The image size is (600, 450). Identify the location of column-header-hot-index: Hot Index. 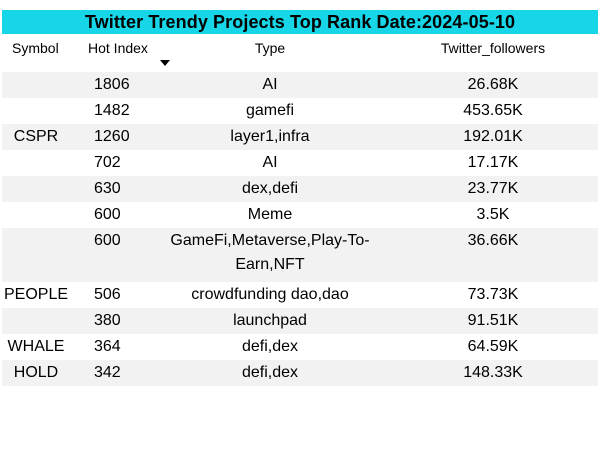
(121, 53).